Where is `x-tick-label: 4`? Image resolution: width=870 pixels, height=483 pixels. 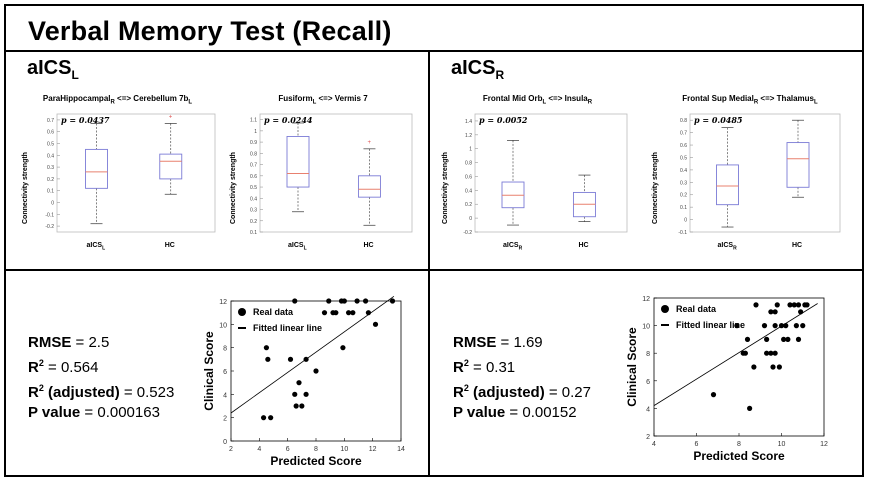 x-tick-label: 4 is located at coordinates (259, 449).